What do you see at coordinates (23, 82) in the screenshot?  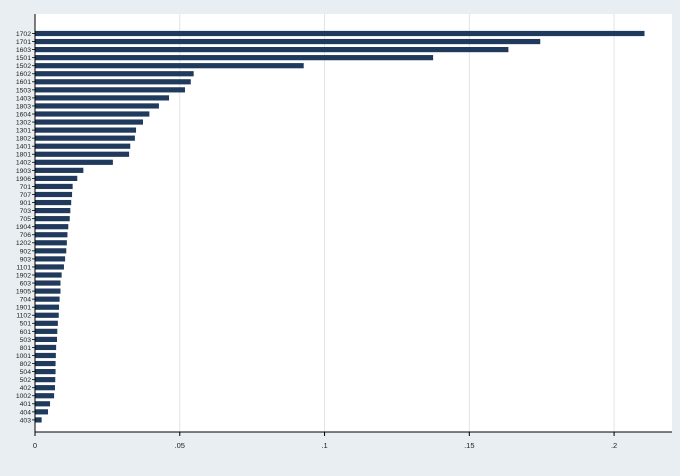 I see `category-label: 1601` at bounding box center [23, 82].